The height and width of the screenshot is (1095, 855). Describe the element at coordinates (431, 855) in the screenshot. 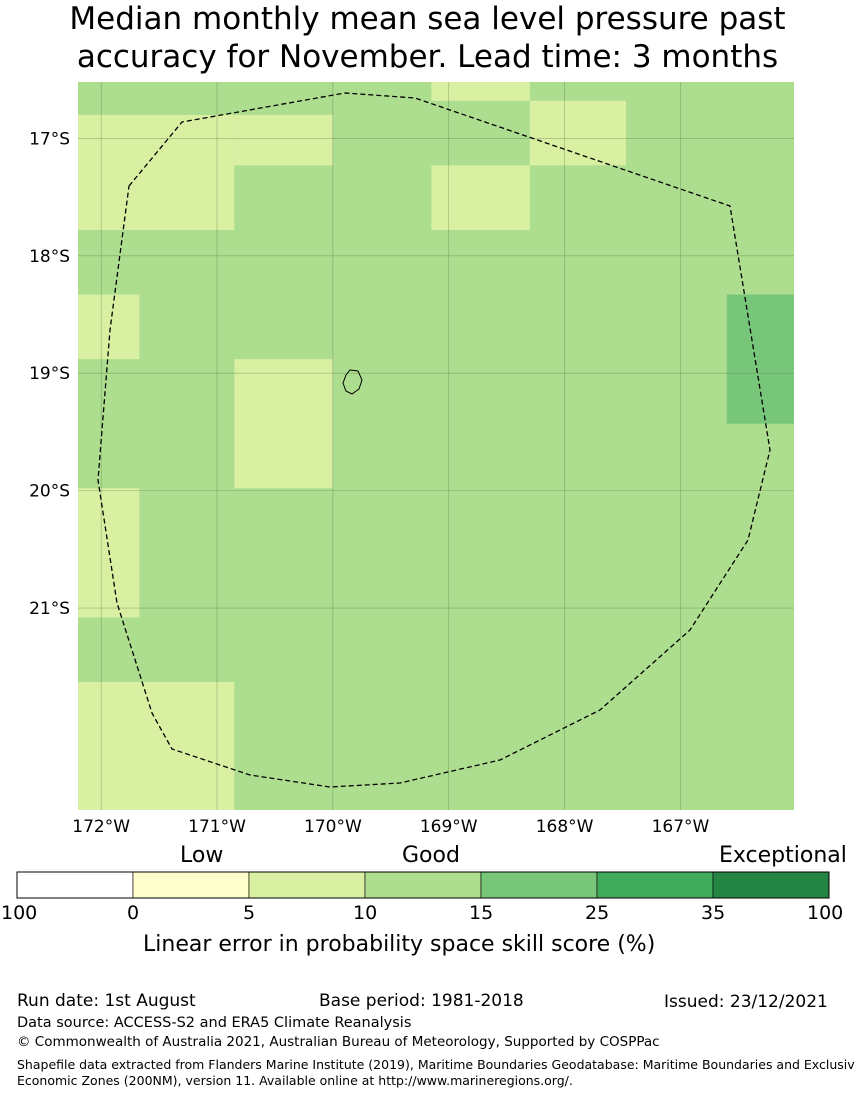

I see `legend-label-good: Good` at that location.